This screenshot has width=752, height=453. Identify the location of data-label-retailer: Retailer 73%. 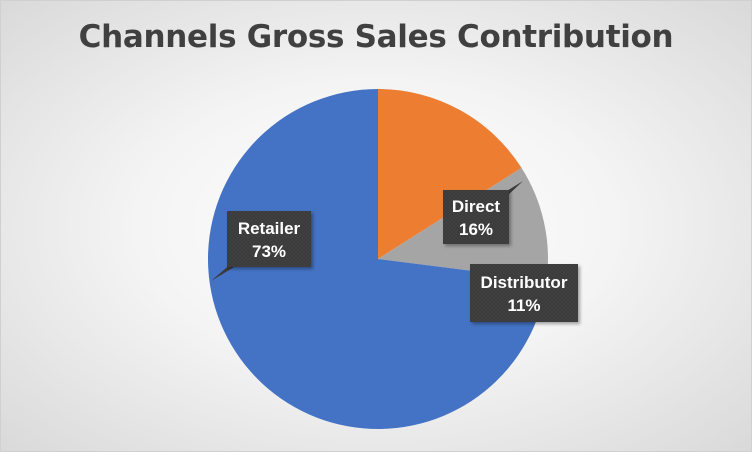
(261, 246).